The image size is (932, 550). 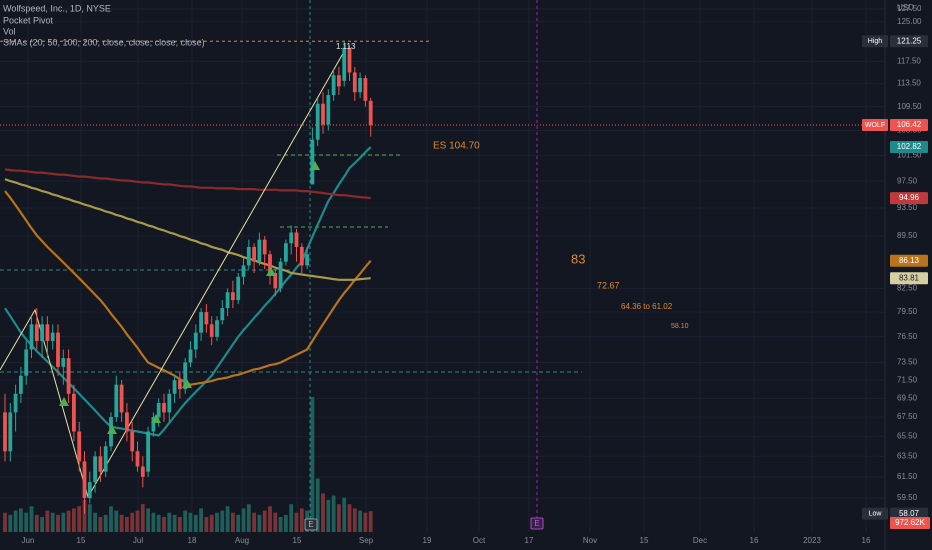 I want to click on x-tick-label: 2023, so click(x=812, y=540).